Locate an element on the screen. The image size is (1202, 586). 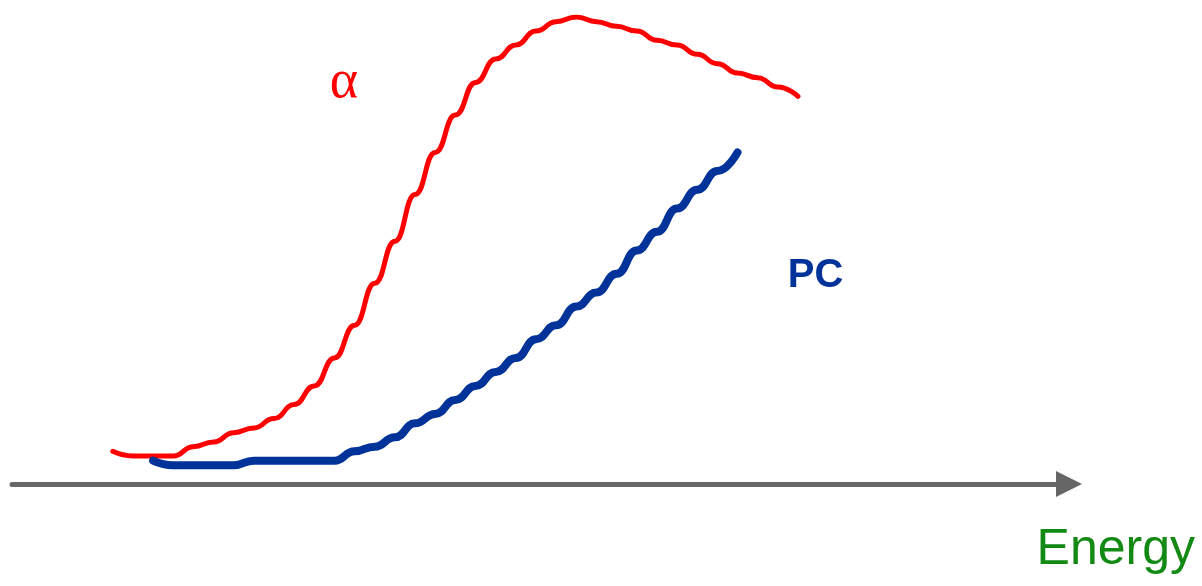
text: PC is located at coordinates (815, 273).